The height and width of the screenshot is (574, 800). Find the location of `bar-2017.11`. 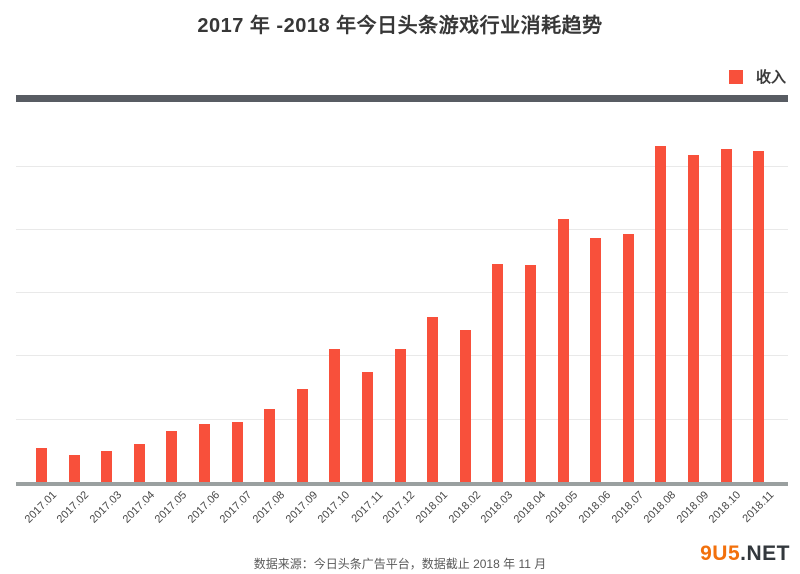

bar-2017.11 is located at coordinates (367, 427).